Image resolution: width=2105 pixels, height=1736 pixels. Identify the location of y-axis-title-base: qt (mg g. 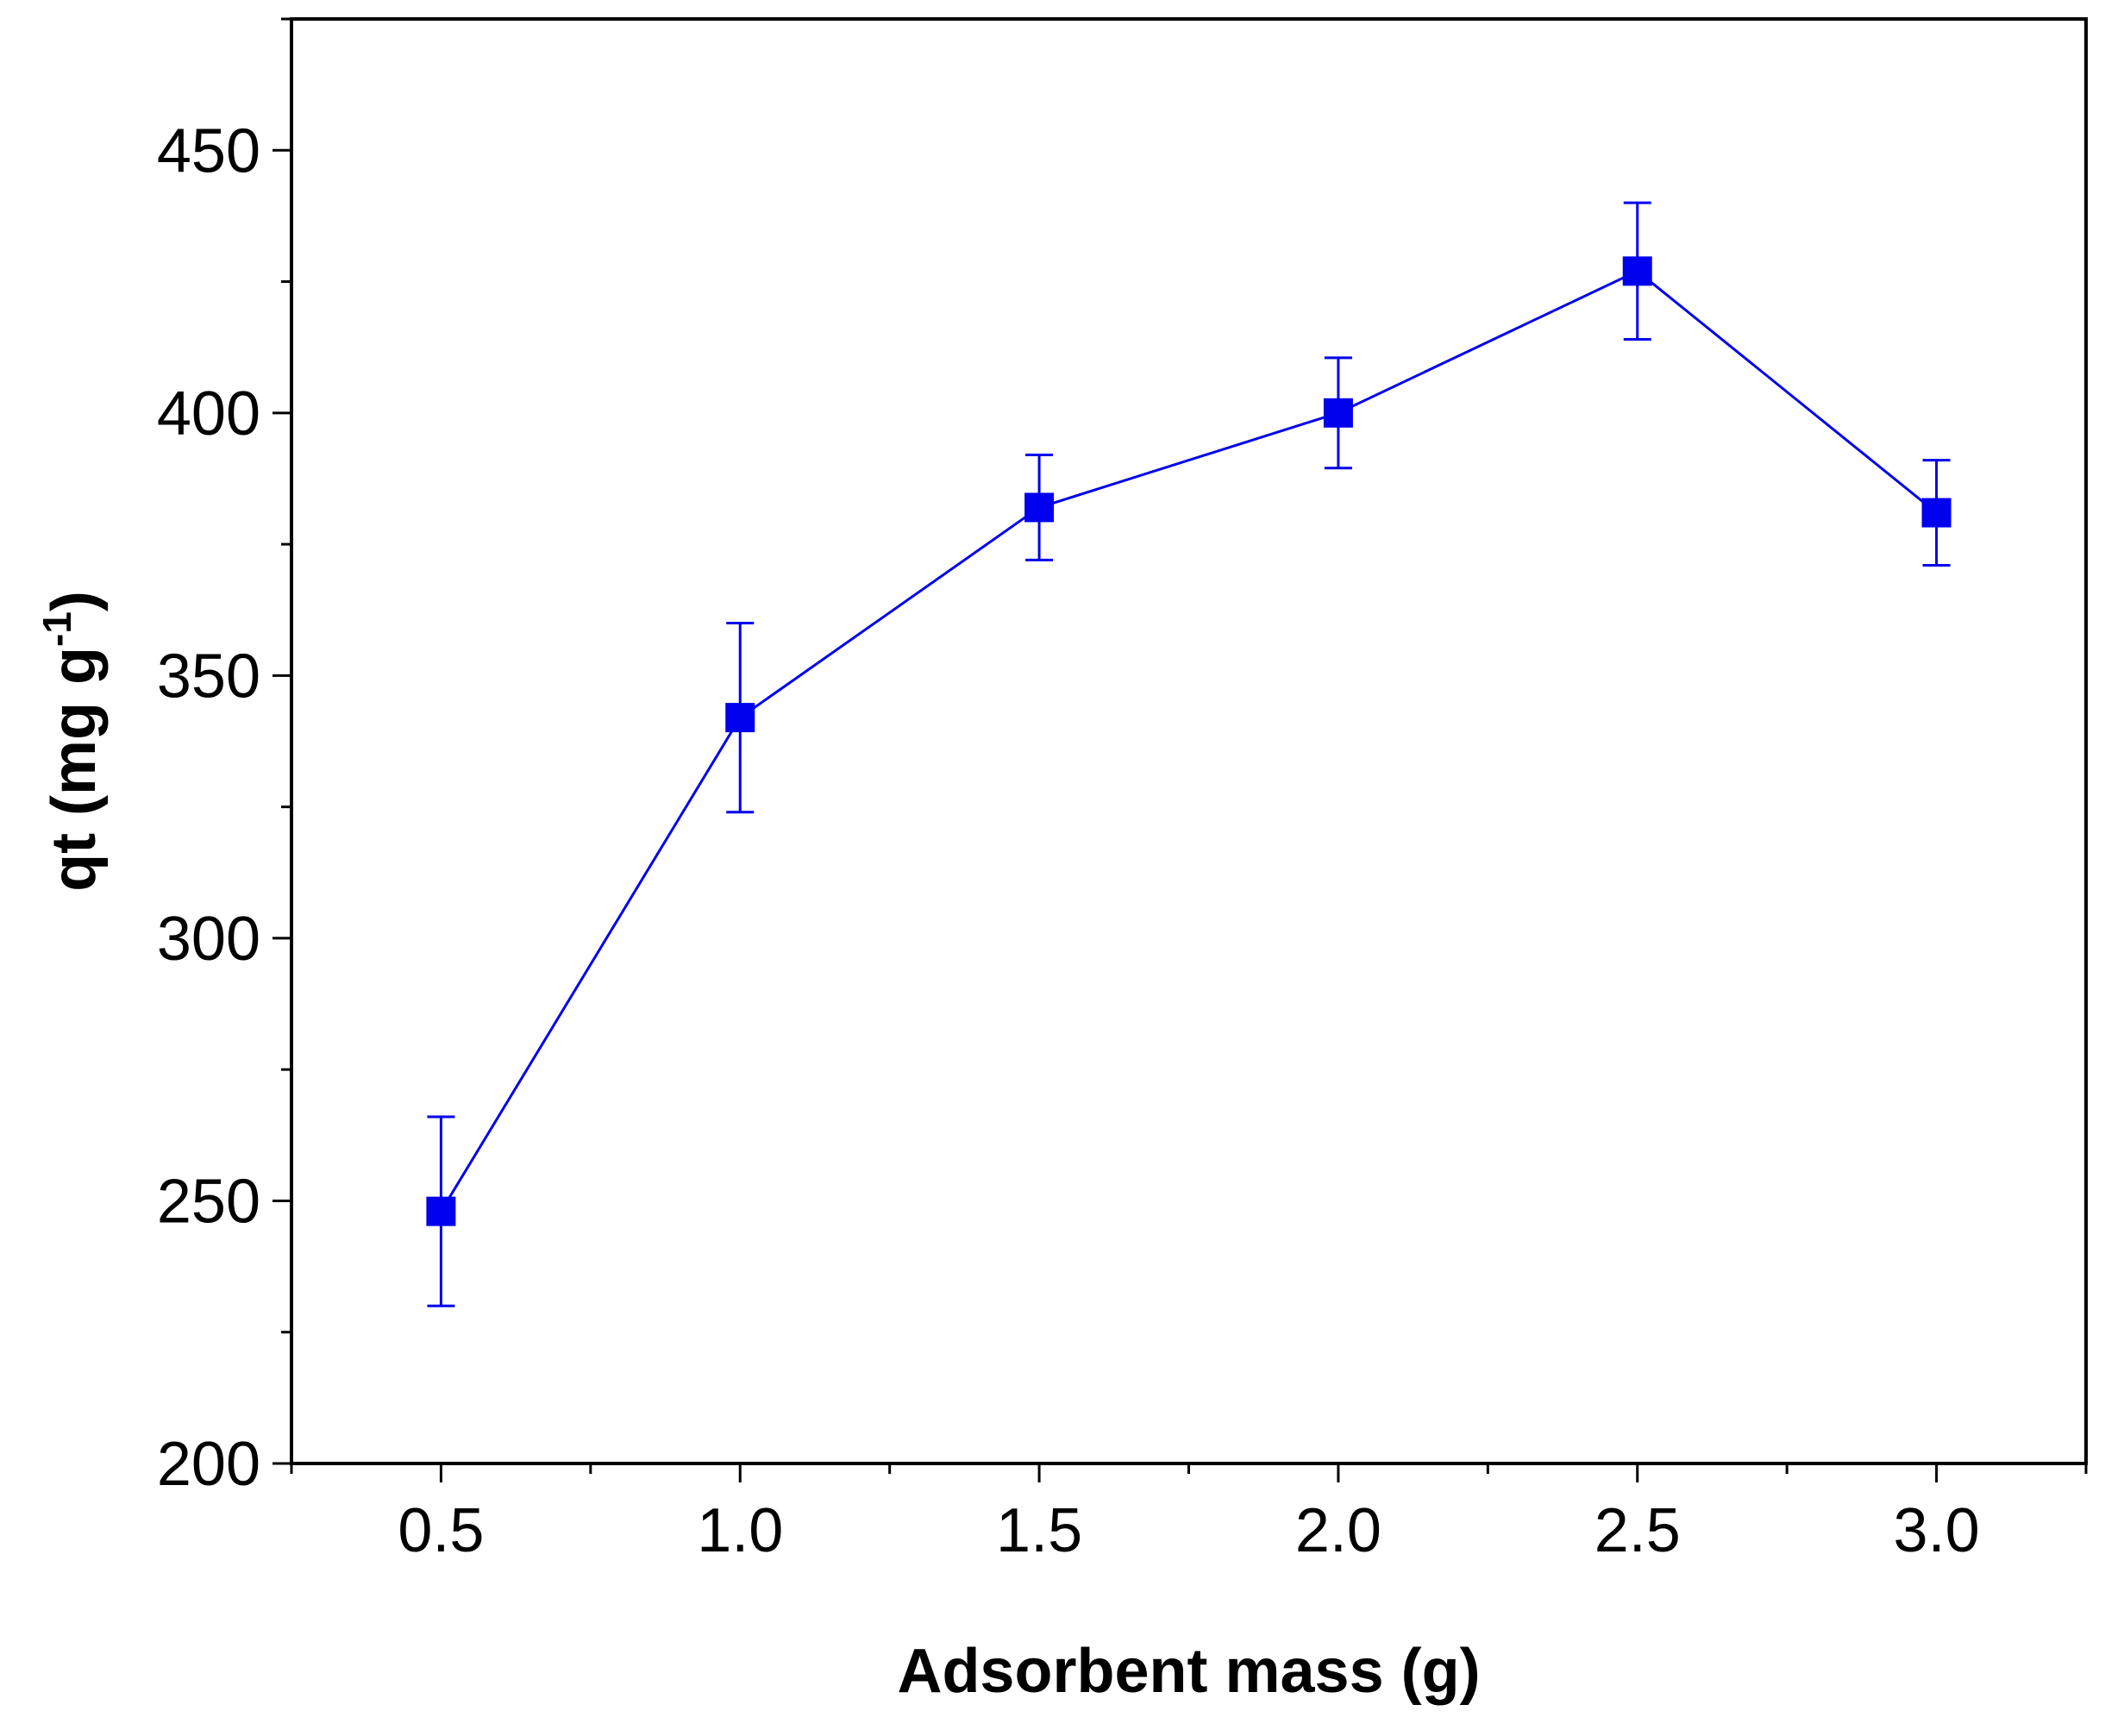
(74, 769).